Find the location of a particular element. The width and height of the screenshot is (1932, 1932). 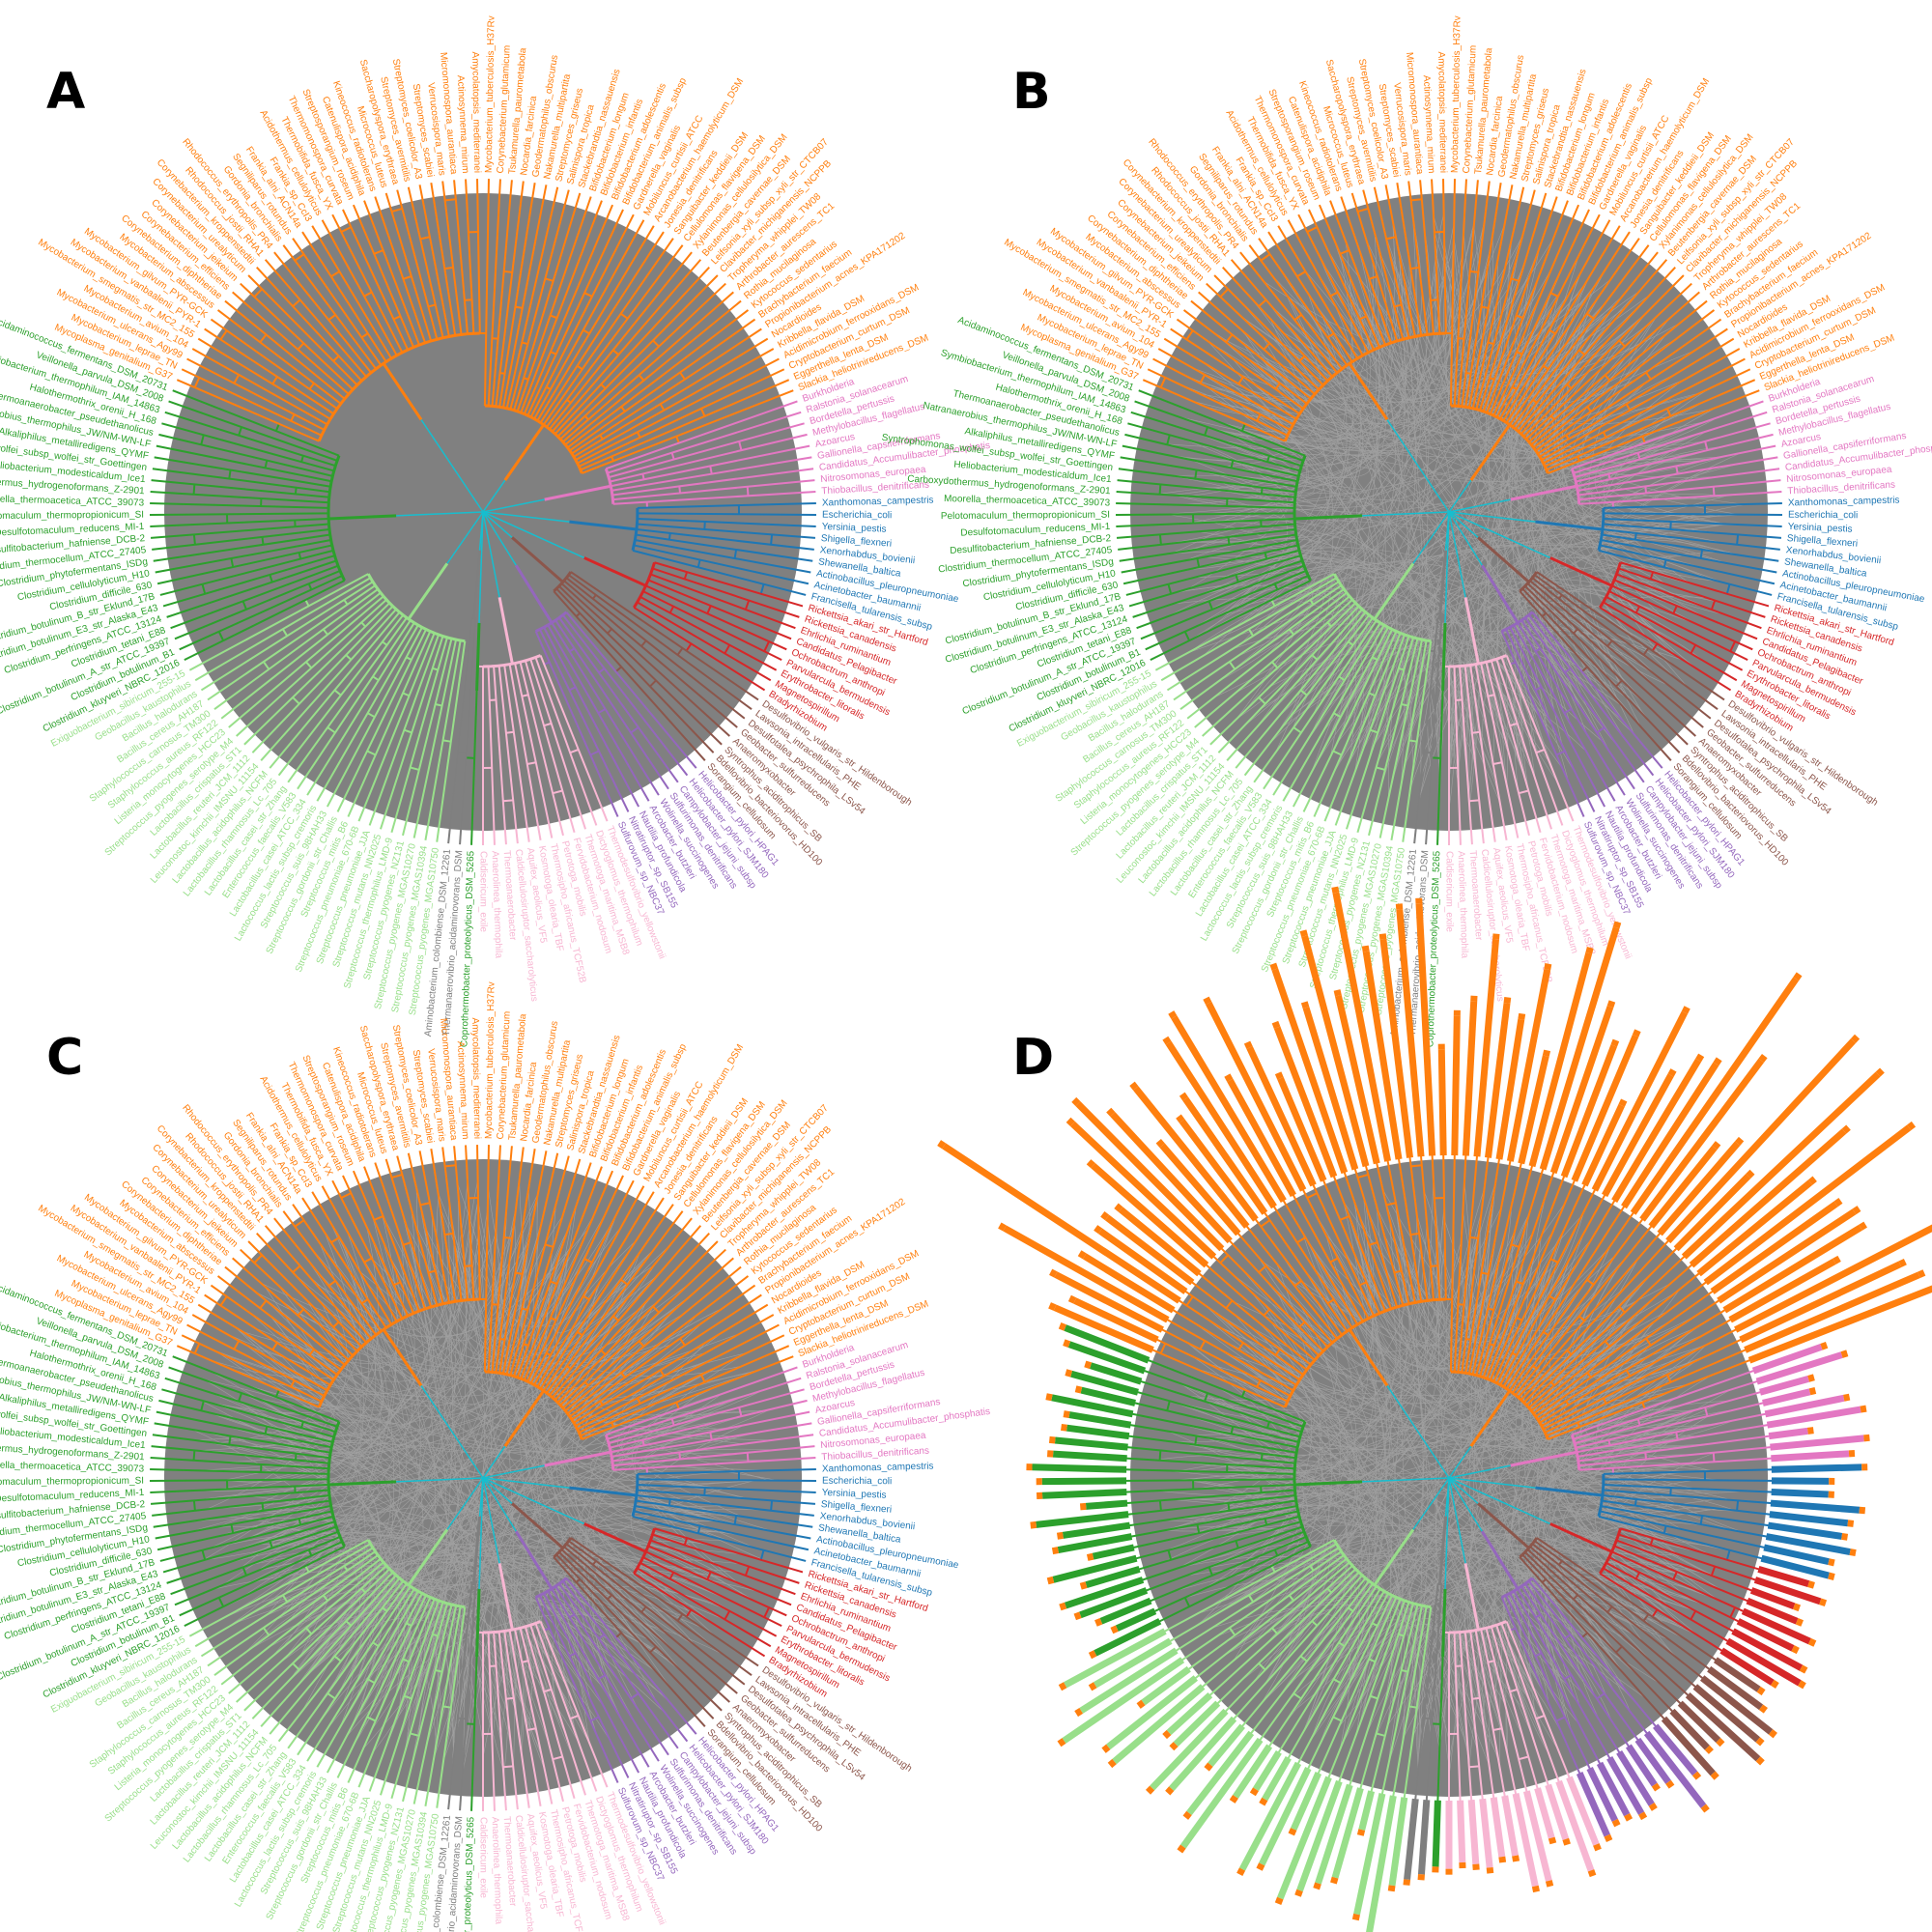

abundance-bar is located at coordinates (1424, 1837).